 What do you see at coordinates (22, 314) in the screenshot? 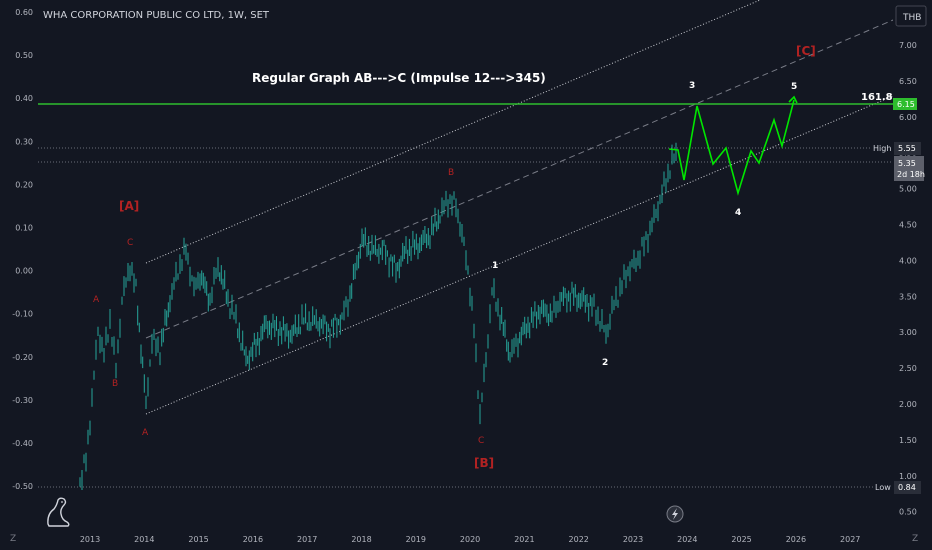
I see `left-axis-tick: -0.10` at bounding box center [22, 314].